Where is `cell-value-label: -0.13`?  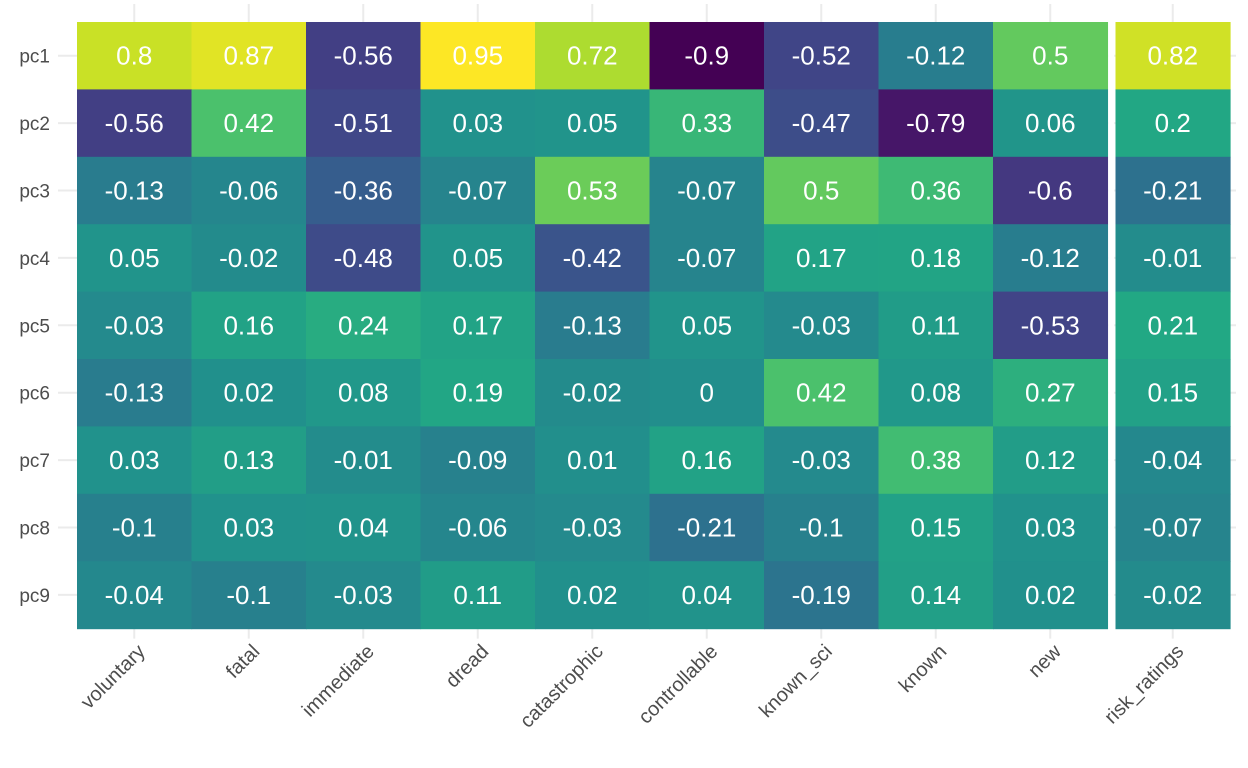
cell-value-label: -0.13 is located at coordinates (592, 325).